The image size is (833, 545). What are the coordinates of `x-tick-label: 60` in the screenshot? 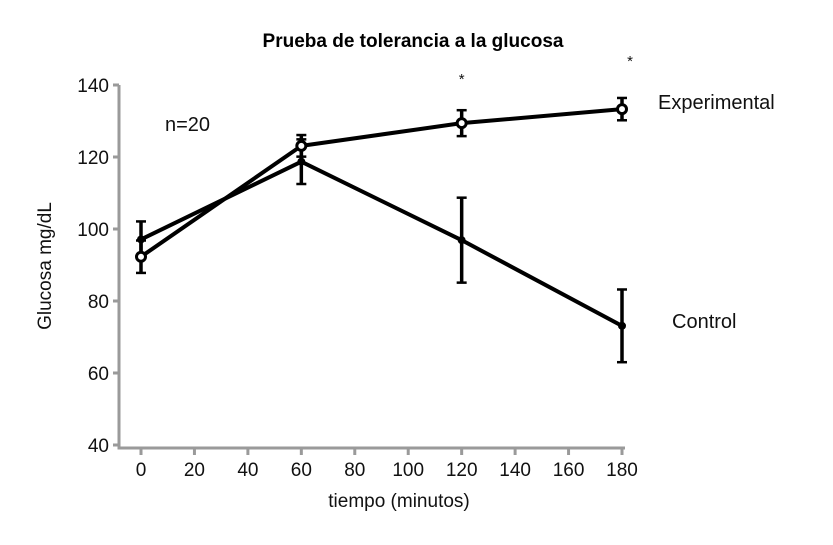 It's located at (301, 470).